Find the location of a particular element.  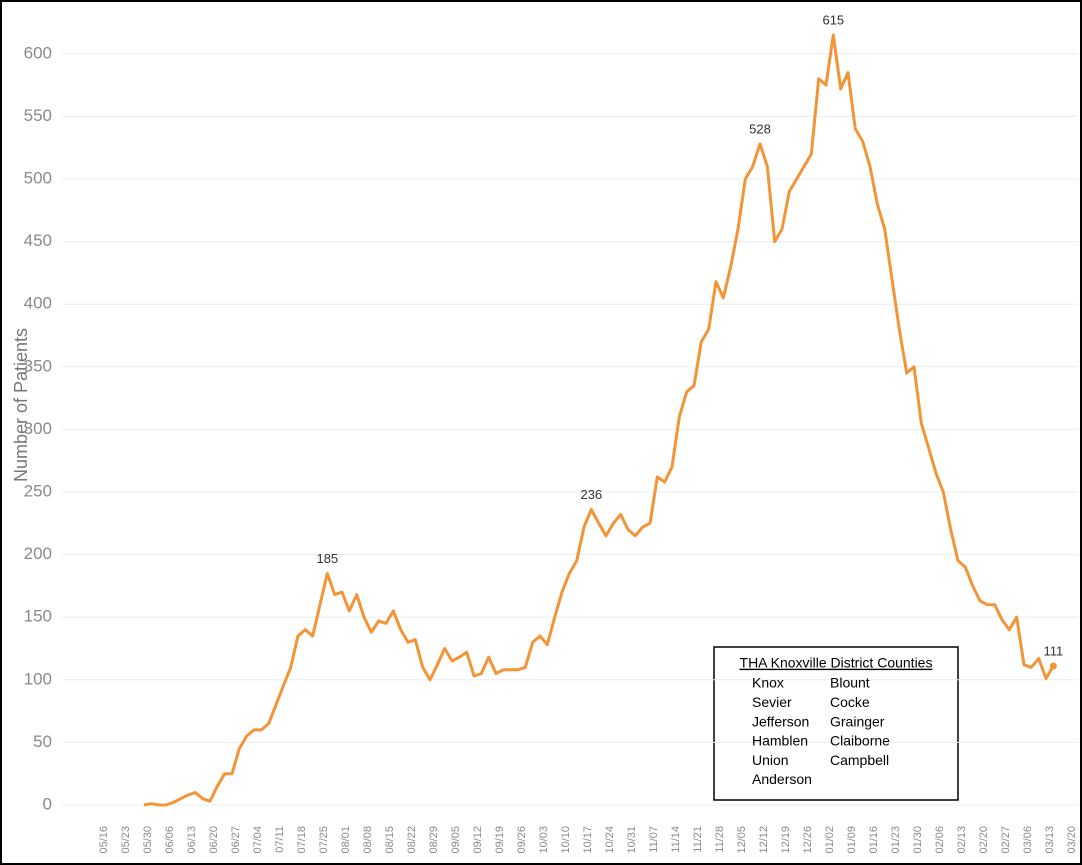

y-tick-label: 200 is located at coordinates (38, 553).